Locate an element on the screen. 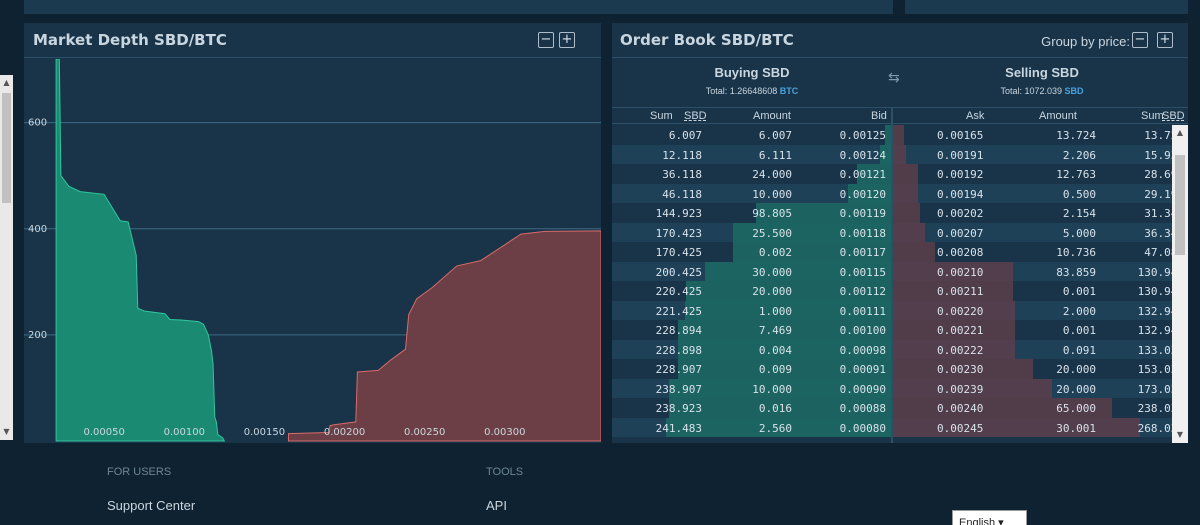 This screenshot has height=525, width=1200. ask-price-cell: 0.00202 is located at coordinates (960, 213).